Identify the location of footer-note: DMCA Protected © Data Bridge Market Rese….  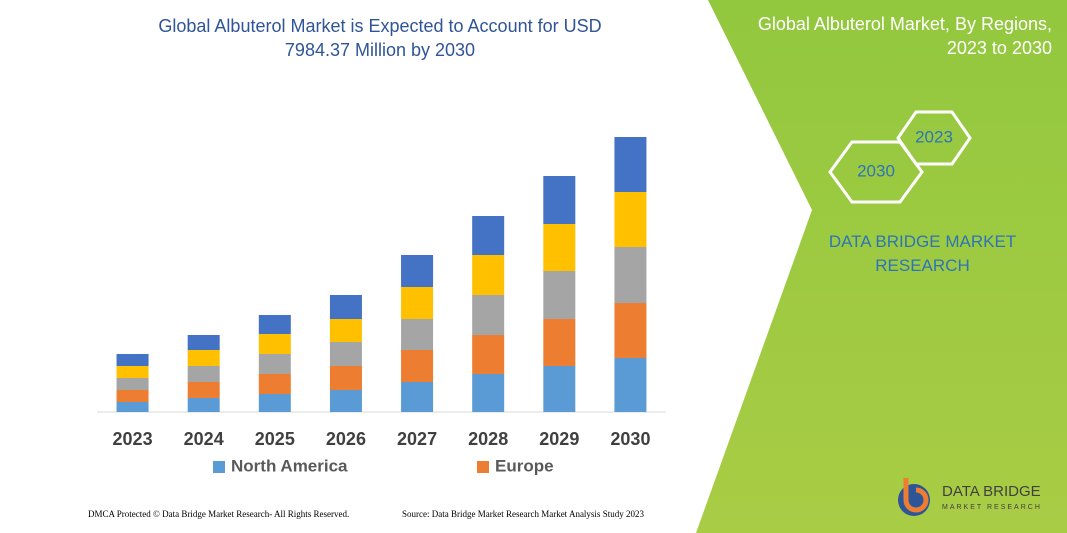
(219, 514).